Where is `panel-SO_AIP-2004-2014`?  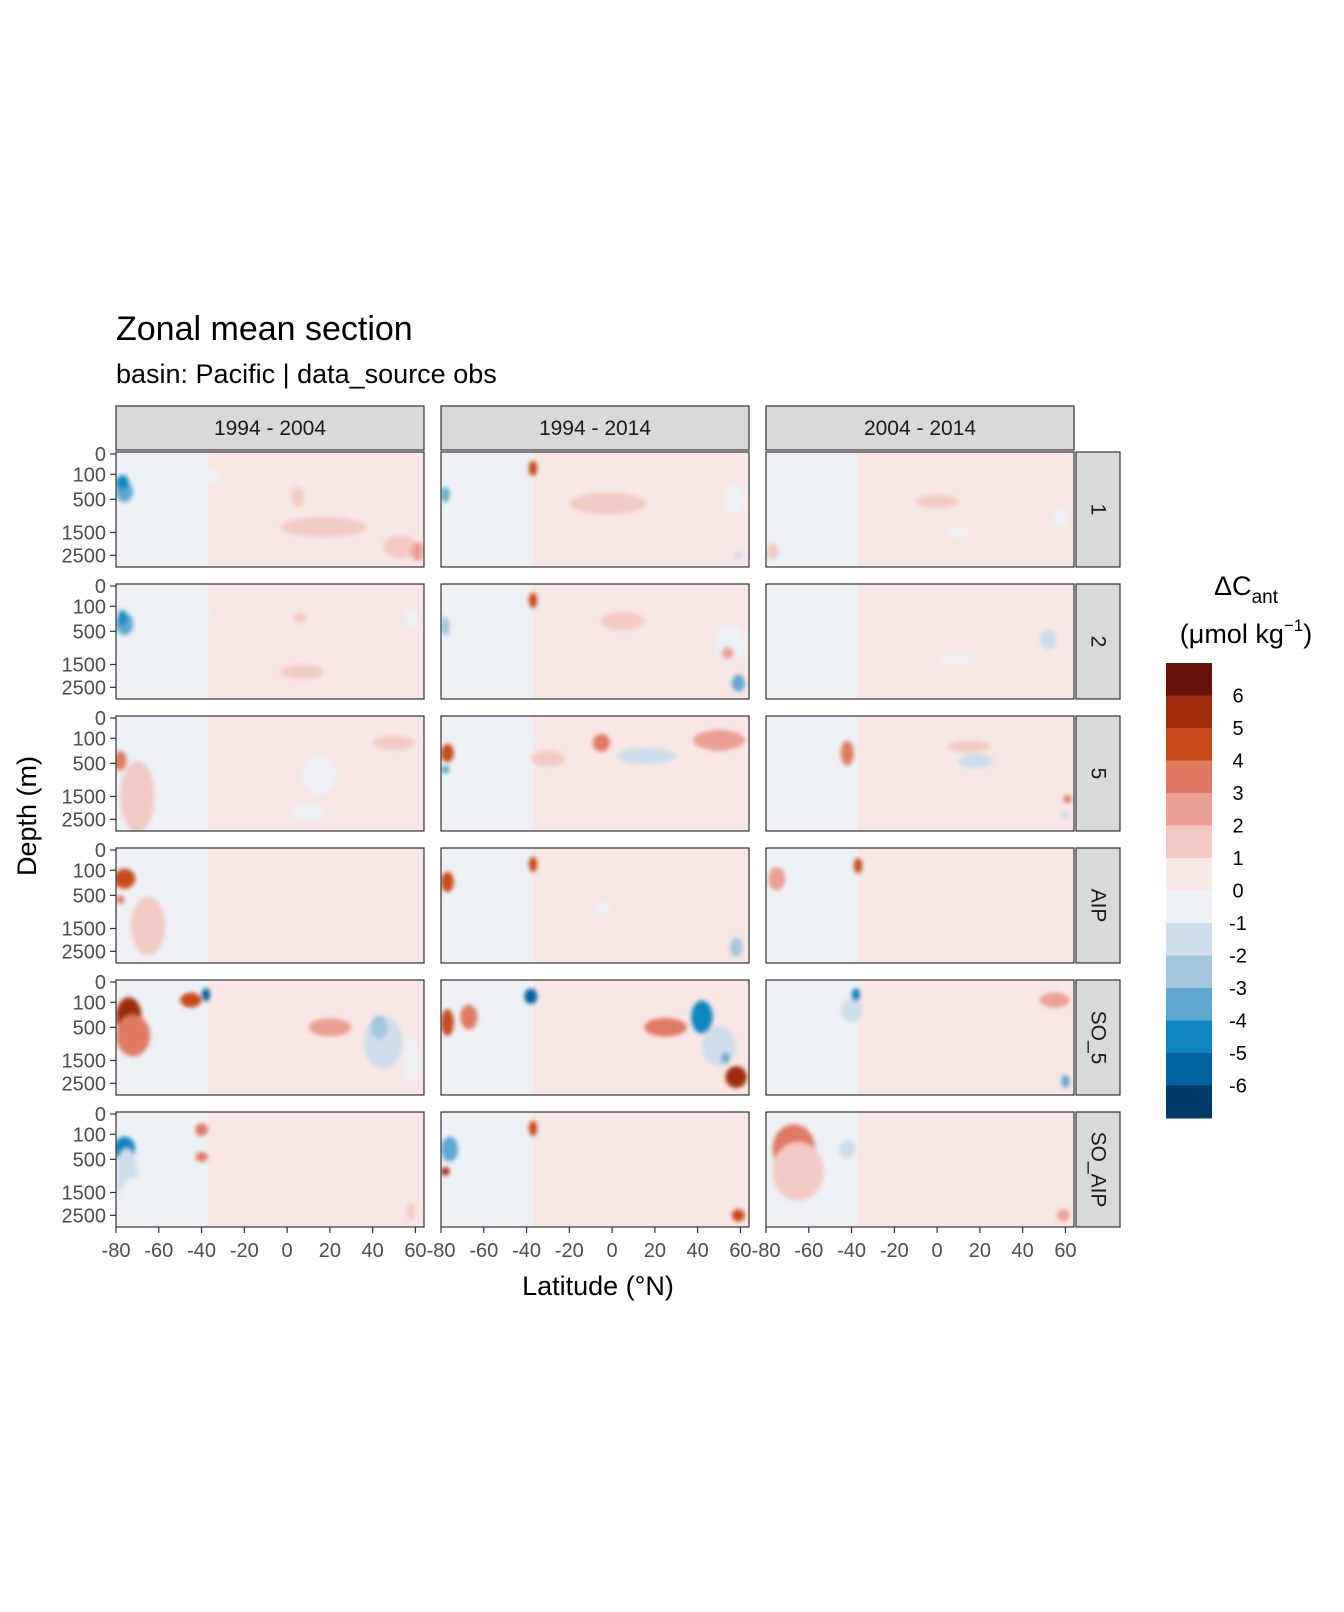 panel-SO_AIP-2004-2014 is located at coordinates (920, 1169).